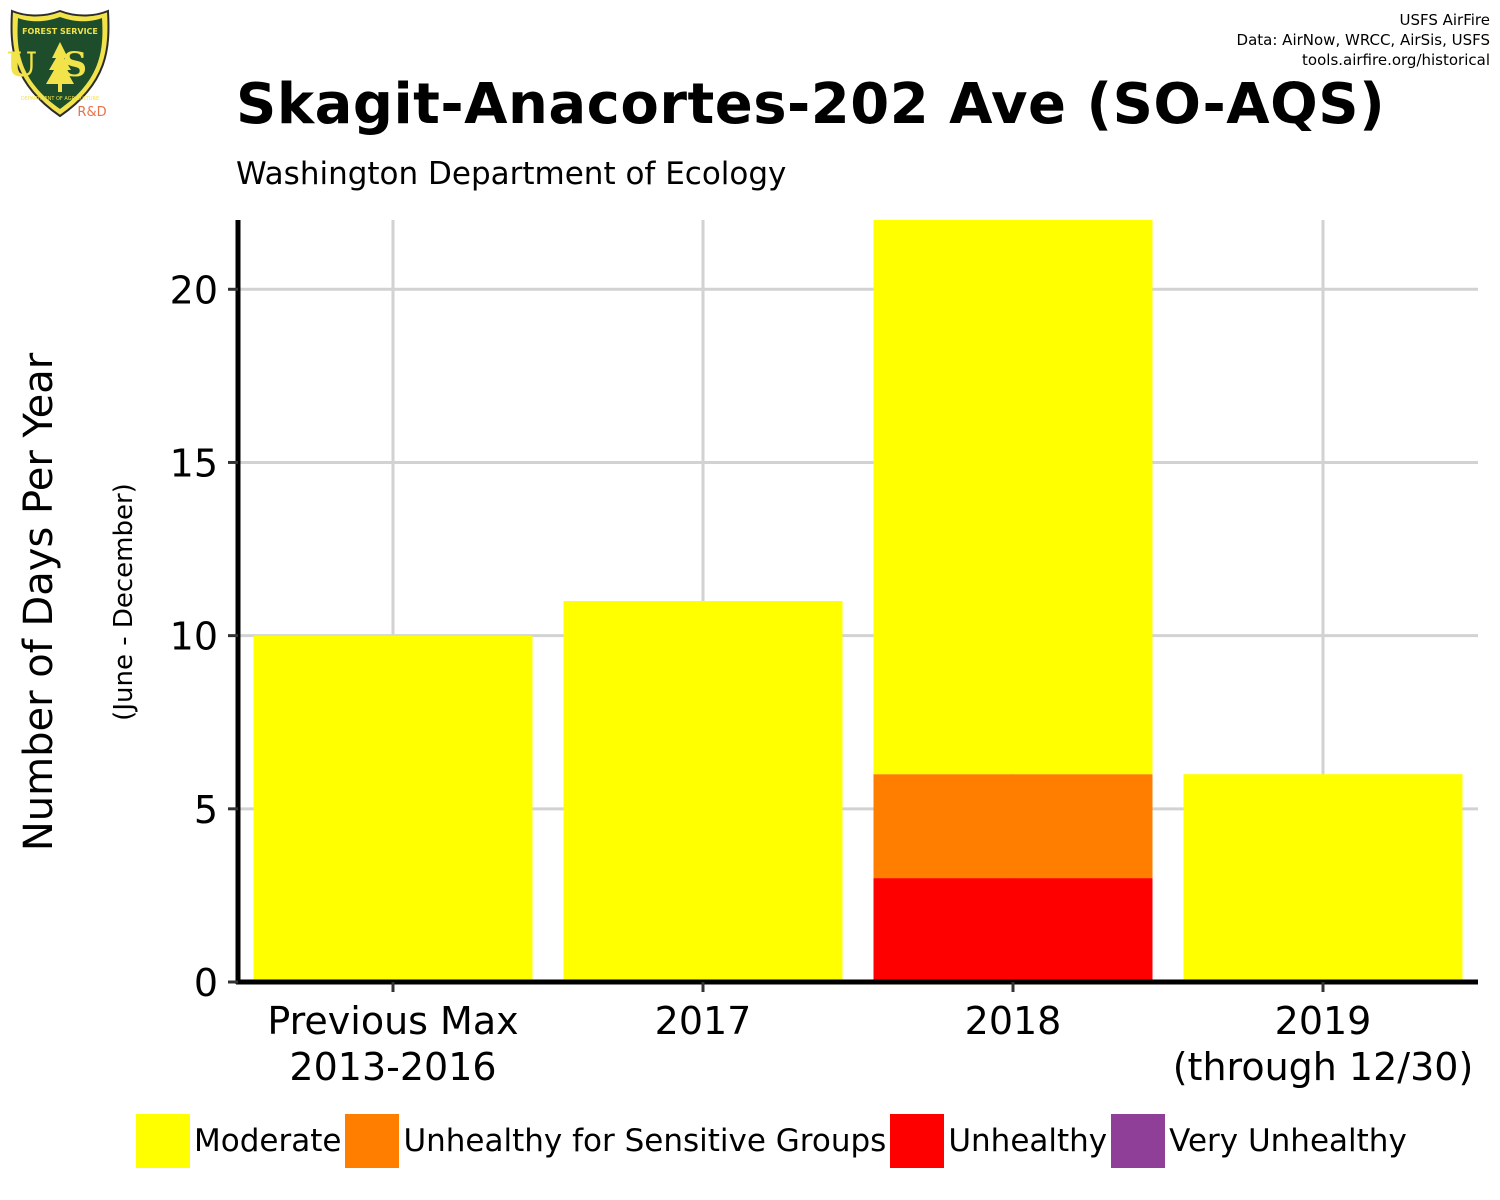 The width and height of the screenshot is (1500, 1200). Describe the element at coordinates (703, 1021) in the screenshot. I see `x-tick-label: 2017` at that location.